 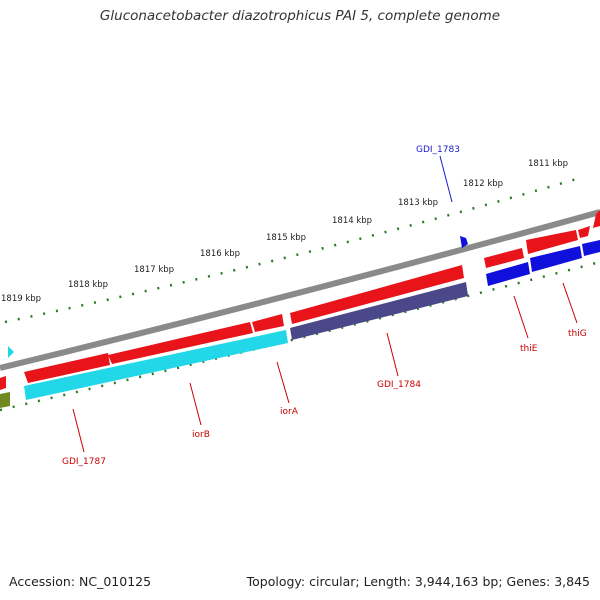 What do you see at coordinates (286, 238) in the screenshot?
I see `scale-label-1815: 1815 kbp` at bounding box center [286, 238].